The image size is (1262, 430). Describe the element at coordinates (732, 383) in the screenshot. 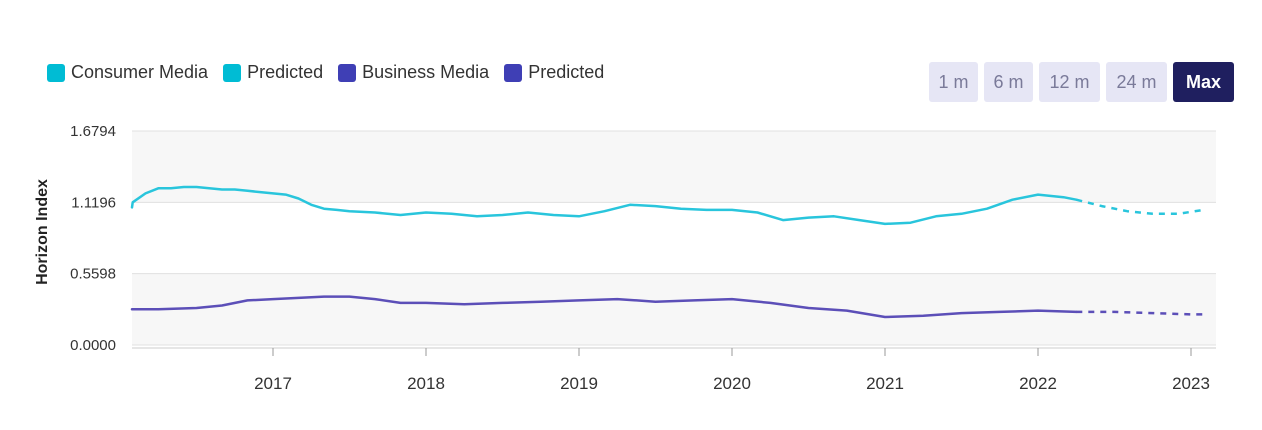

I see `x-tick-label: 2020` at that location.